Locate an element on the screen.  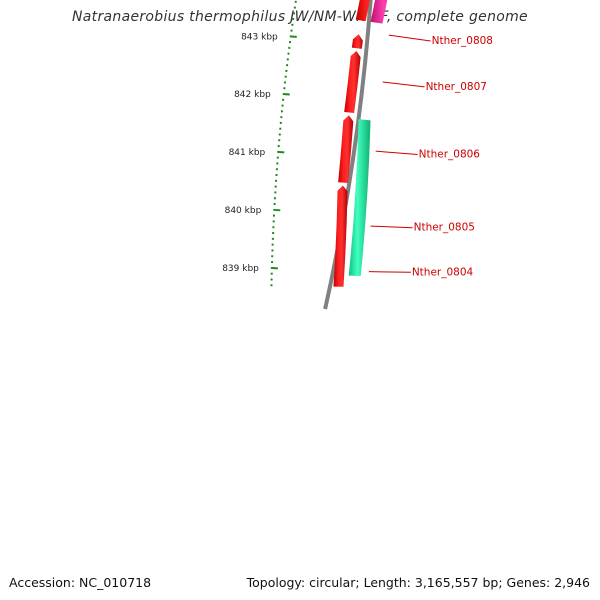
gene-label: Nther_0807 is located at coordinates (456, 87).